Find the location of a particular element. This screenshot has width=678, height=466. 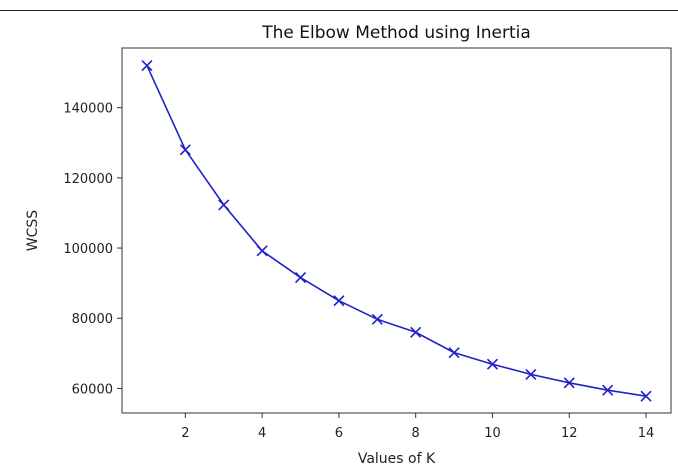

top-divider-line is located at coordinates (339, 10).